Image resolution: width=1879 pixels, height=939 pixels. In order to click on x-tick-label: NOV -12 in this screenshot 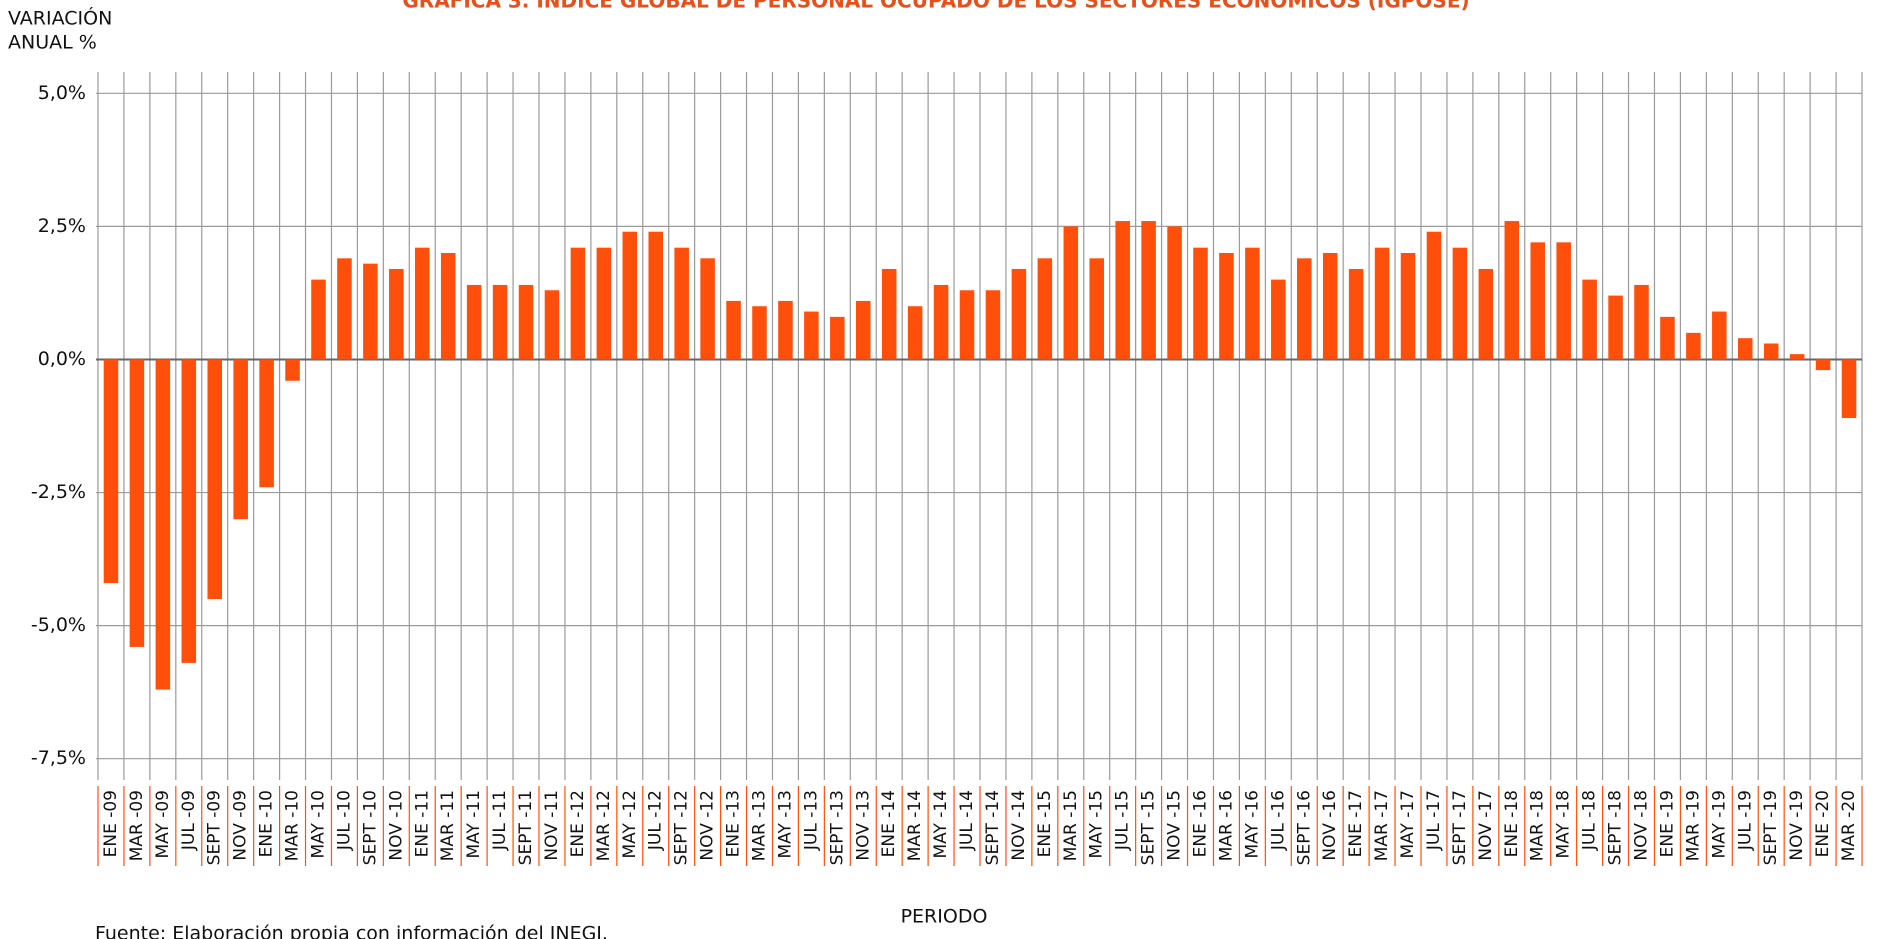, I will do `click(708, 825)`.